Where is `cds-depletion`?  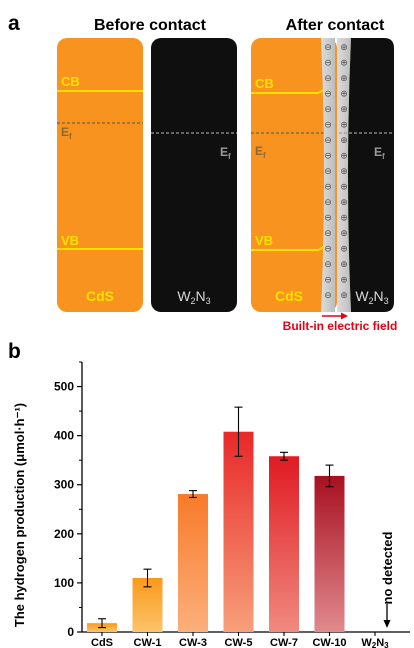 cds-depletion is located at coordinates (328, 175).